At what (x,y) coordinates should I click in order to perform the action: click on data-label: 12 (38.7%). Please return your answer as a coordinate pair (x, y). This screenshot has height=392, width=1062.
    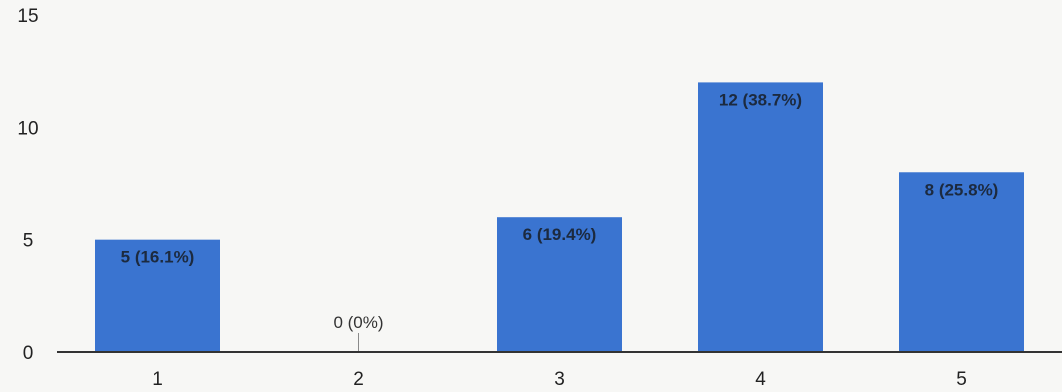
    Looking at the image, I should click on (760, 99).